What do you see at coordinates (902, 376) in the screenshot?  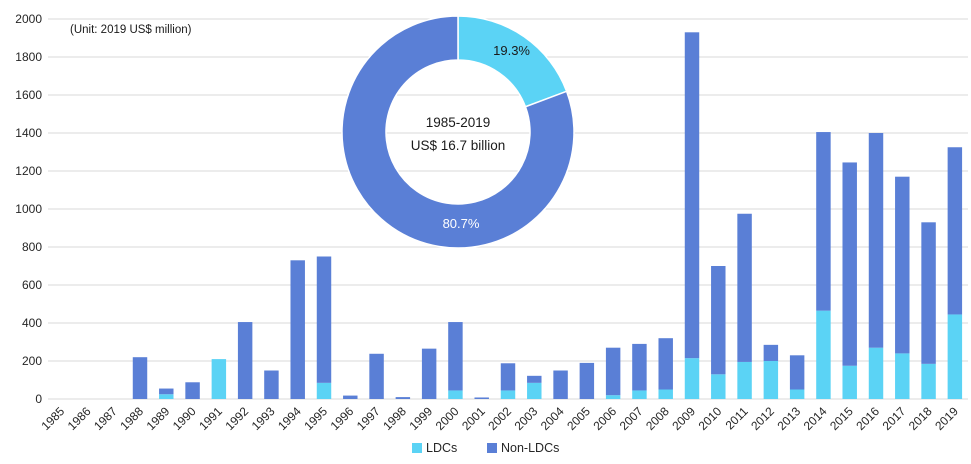 I see `bar-ldcs-2017` at bounding box center [902, 376].